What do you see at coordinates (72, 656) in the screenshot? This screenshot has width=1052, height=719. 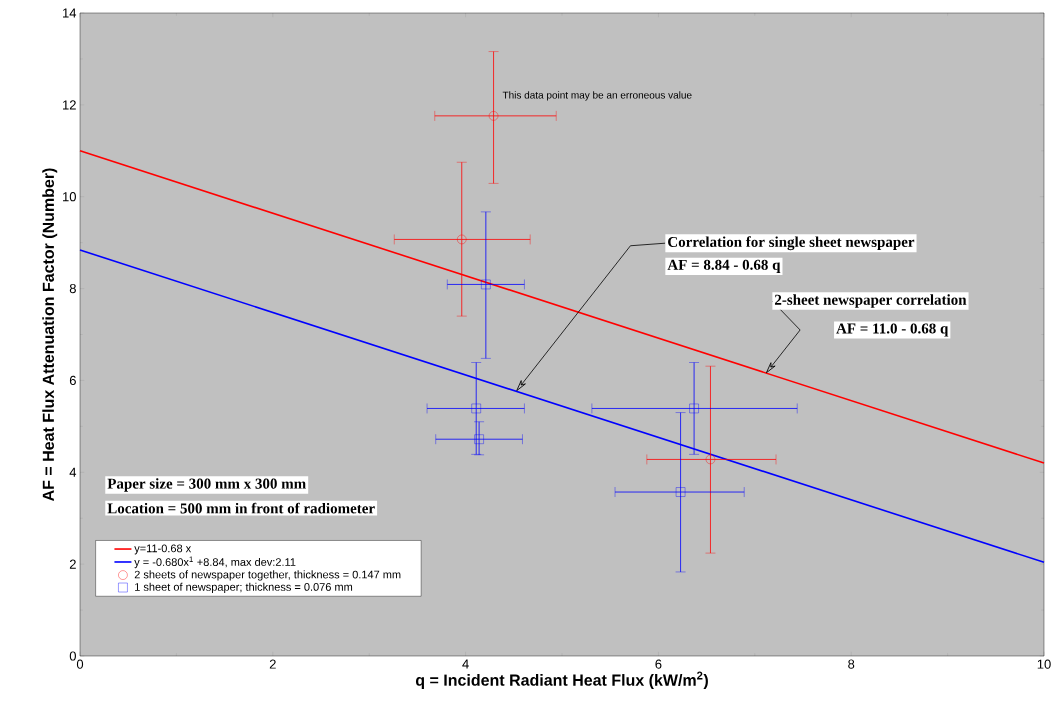 I see `y-tick-label: 0` at bounding box center [72, 656].